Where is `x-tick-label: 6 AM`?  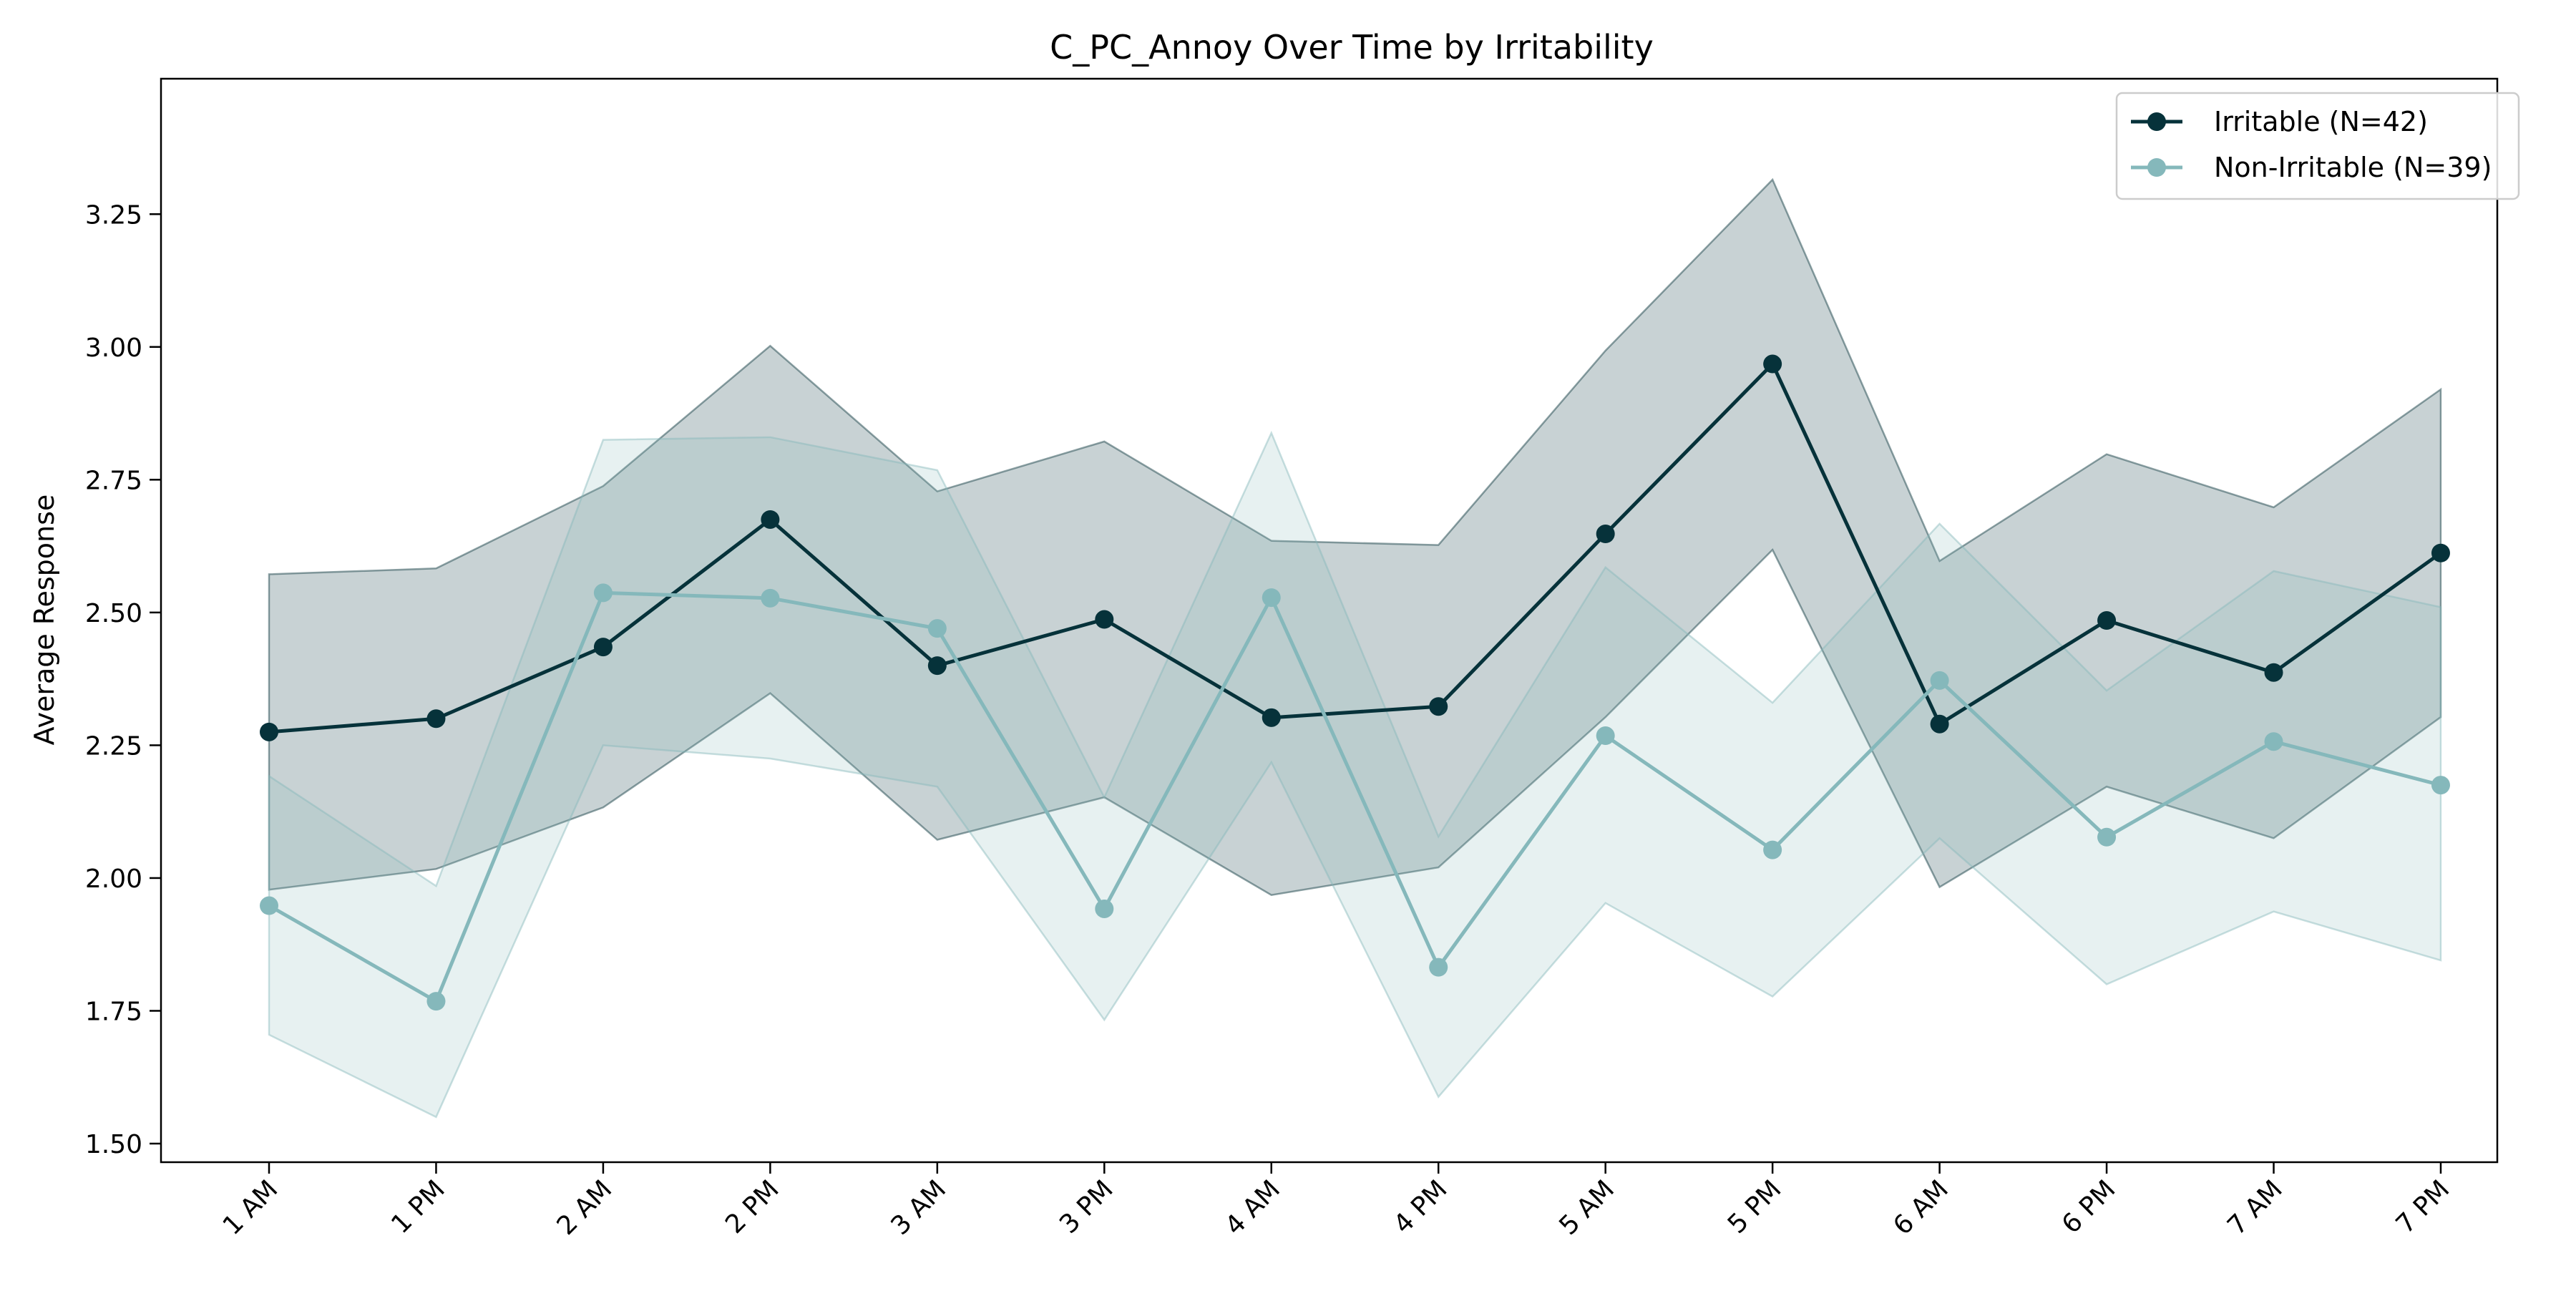
x-tick-label: 6 AM is located at coordinates (1921, 1207).